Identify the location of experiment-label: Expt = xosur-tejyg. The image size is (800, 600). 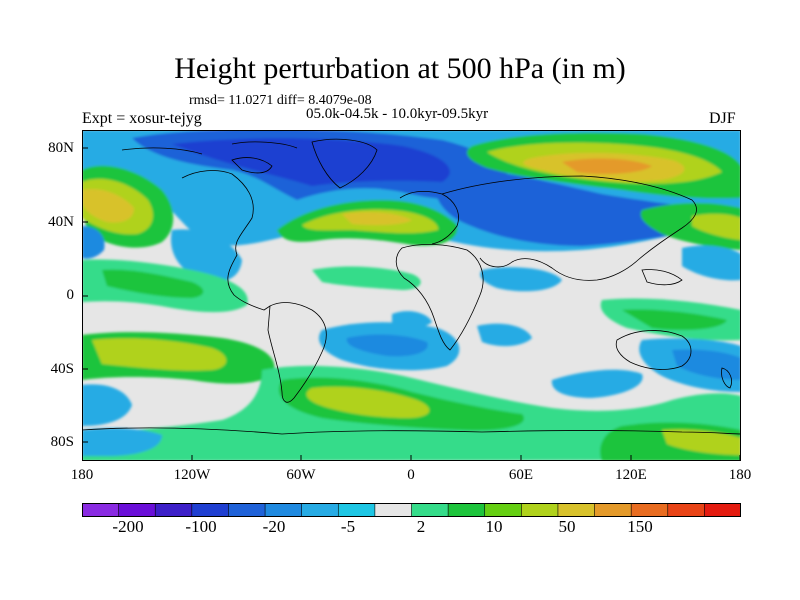
(142, 118).